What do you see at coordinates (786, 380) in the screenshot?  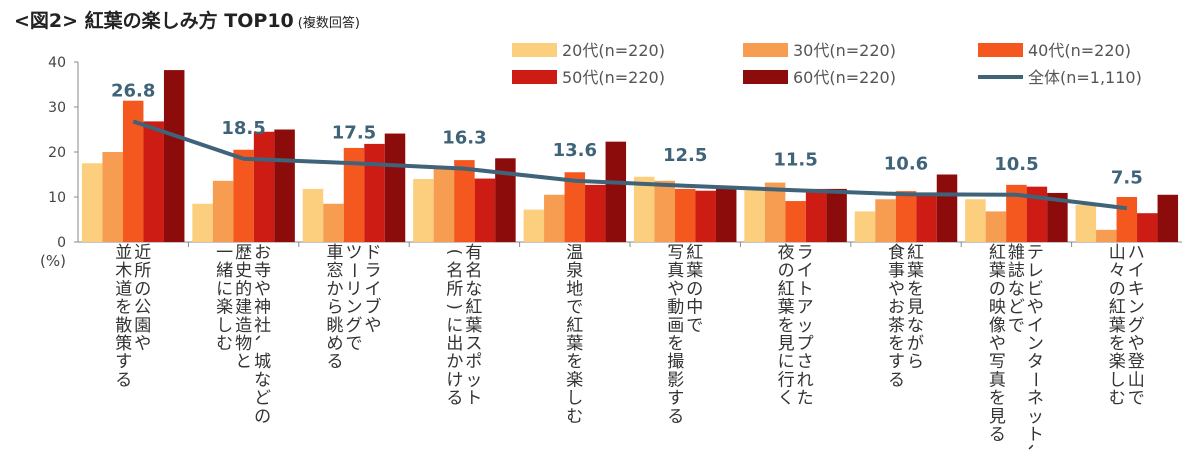 I see `category-label-char: 行` at bounding box center [786, 380].